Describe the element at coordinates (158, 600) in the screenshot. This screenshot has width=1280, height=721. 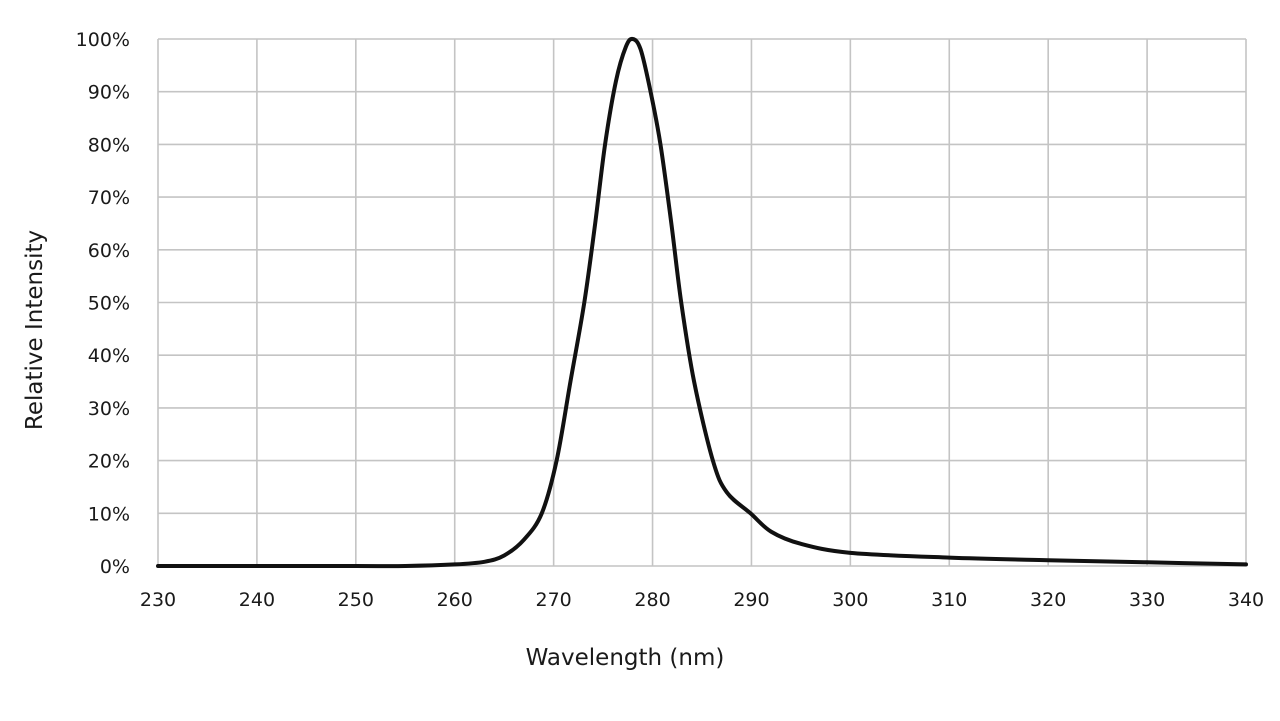
I see `x-tick-label: 230` at that location.